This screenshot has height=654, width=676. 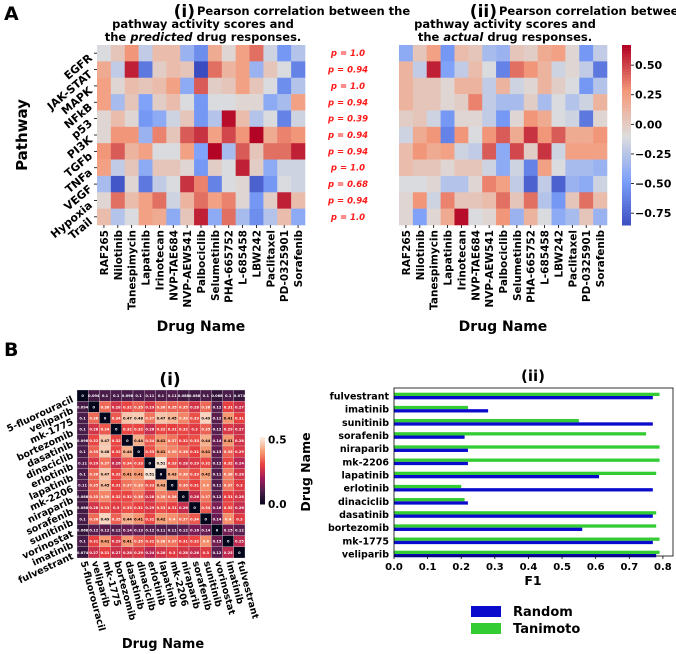 What do you see at coordinates (462, 260) in the screenshot?
I see `x-tick-label: Irinotecan` at bounding box center [462, 260].